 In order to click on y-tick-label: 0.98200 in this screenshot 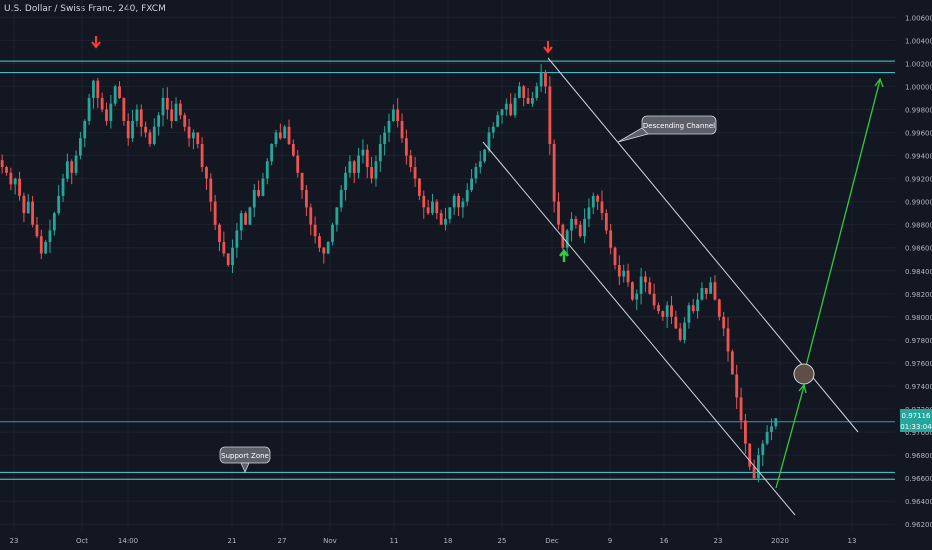, I will do `click(918, 295)`.